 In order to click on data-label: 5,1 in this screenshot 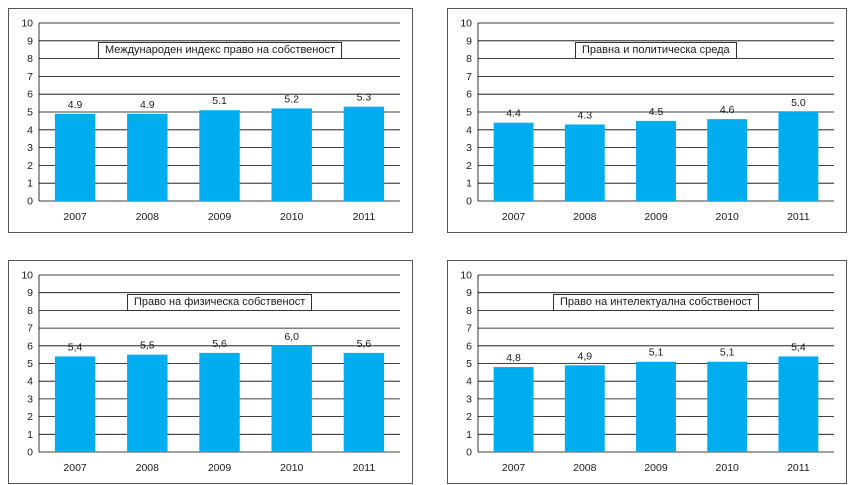, I will do `click(656, 353)`.